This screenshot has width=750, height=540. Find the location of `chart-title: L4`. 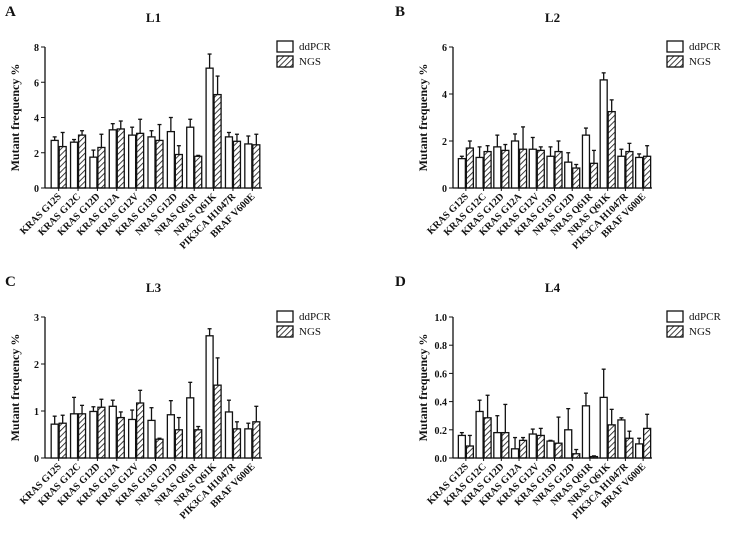

chart-title: L4 is located at coordinates (553, 287).